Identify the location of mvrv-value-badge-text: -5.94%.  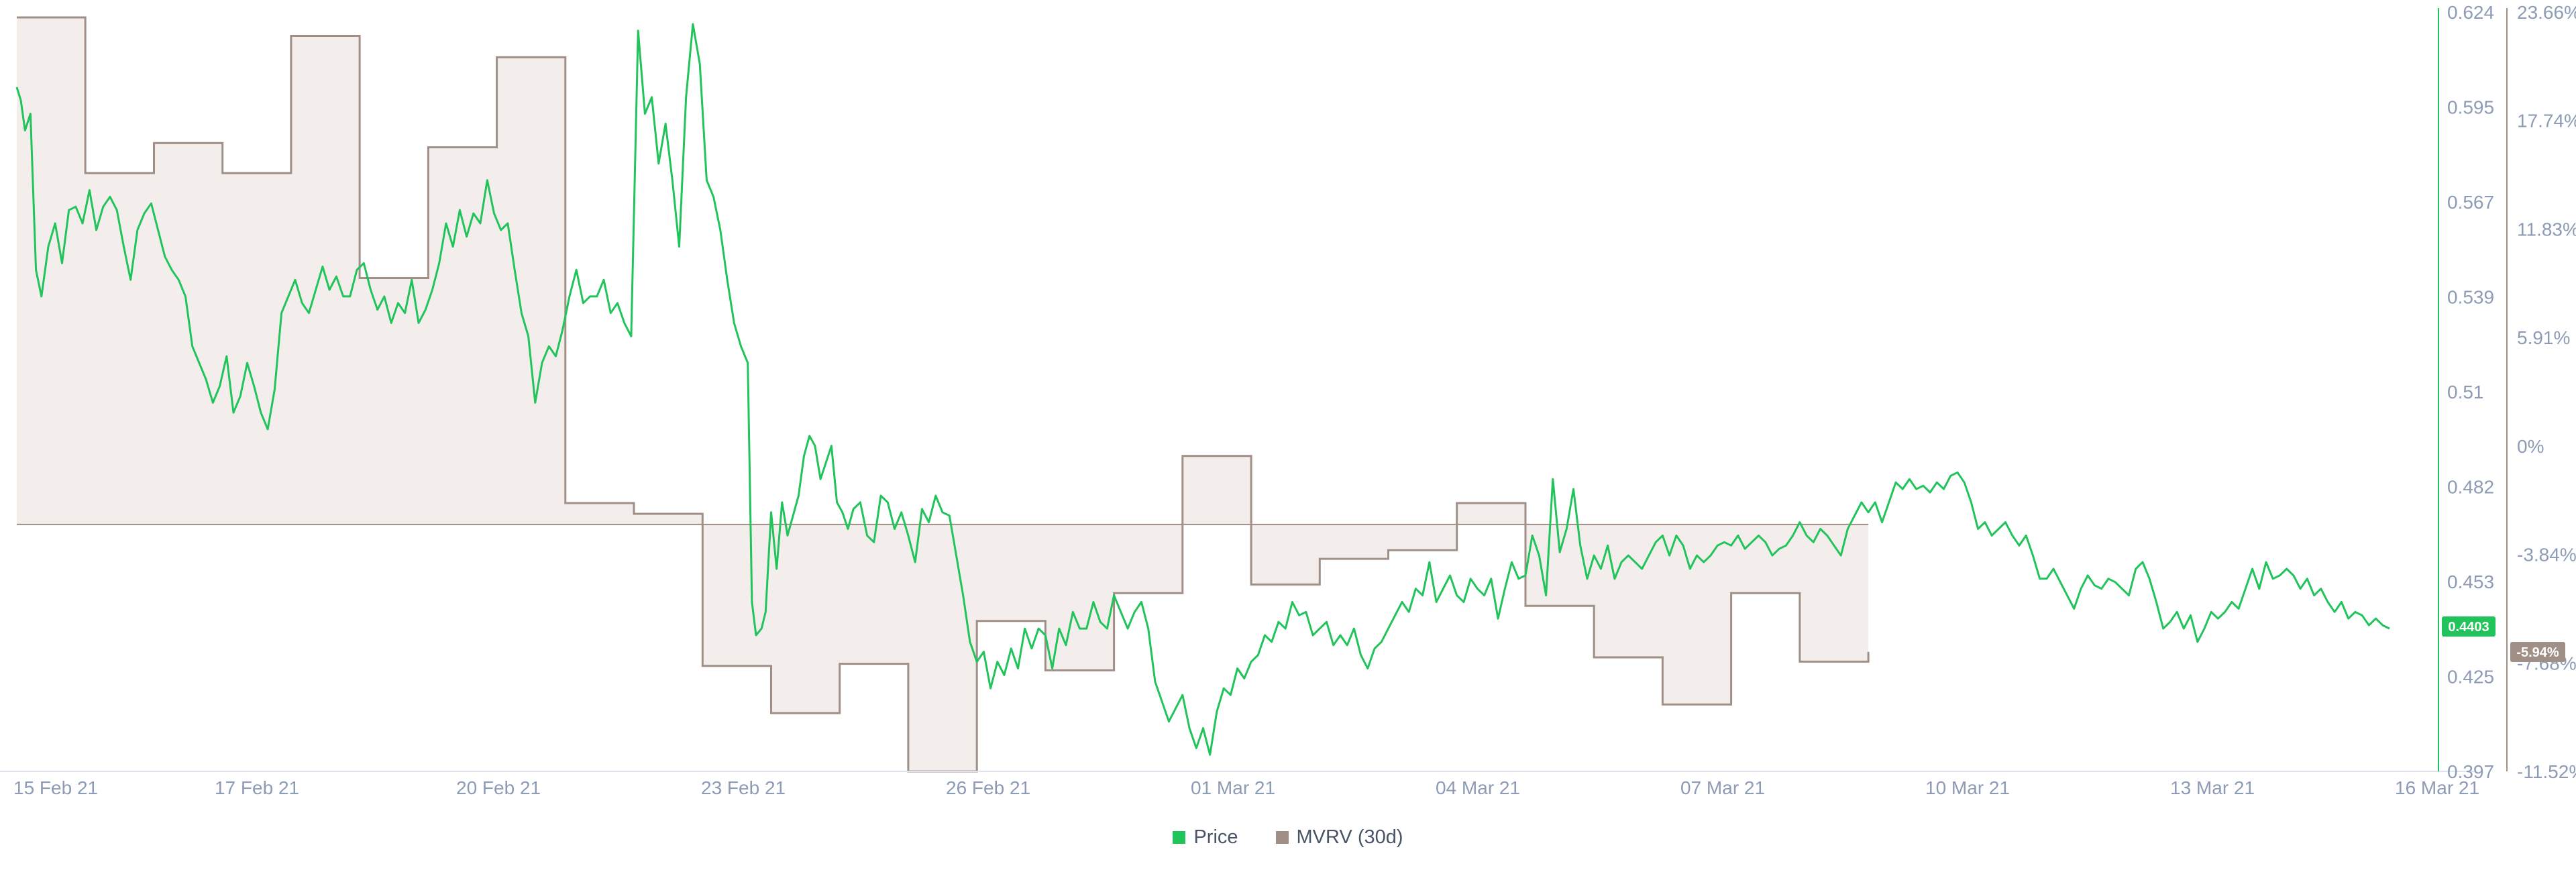
(2537, 652).